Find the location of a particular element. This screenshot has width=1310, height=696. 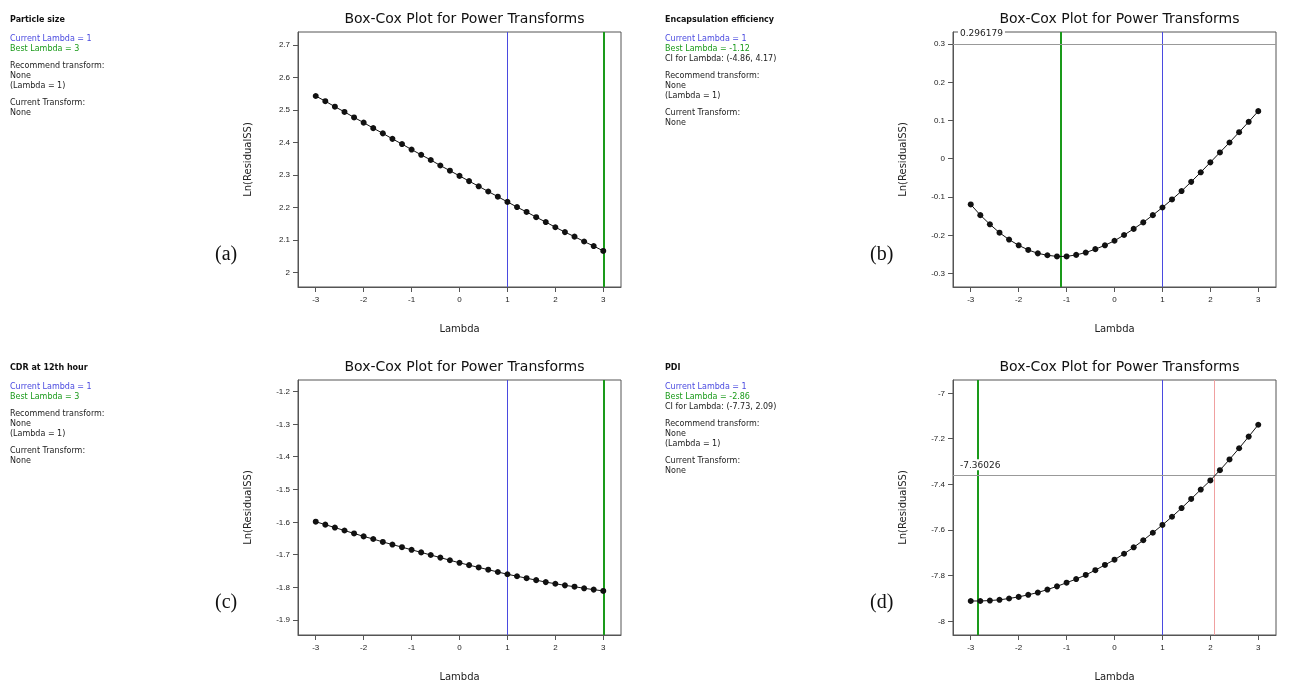

y-tick-label: -1.7 is located at coordinates (283, 555).